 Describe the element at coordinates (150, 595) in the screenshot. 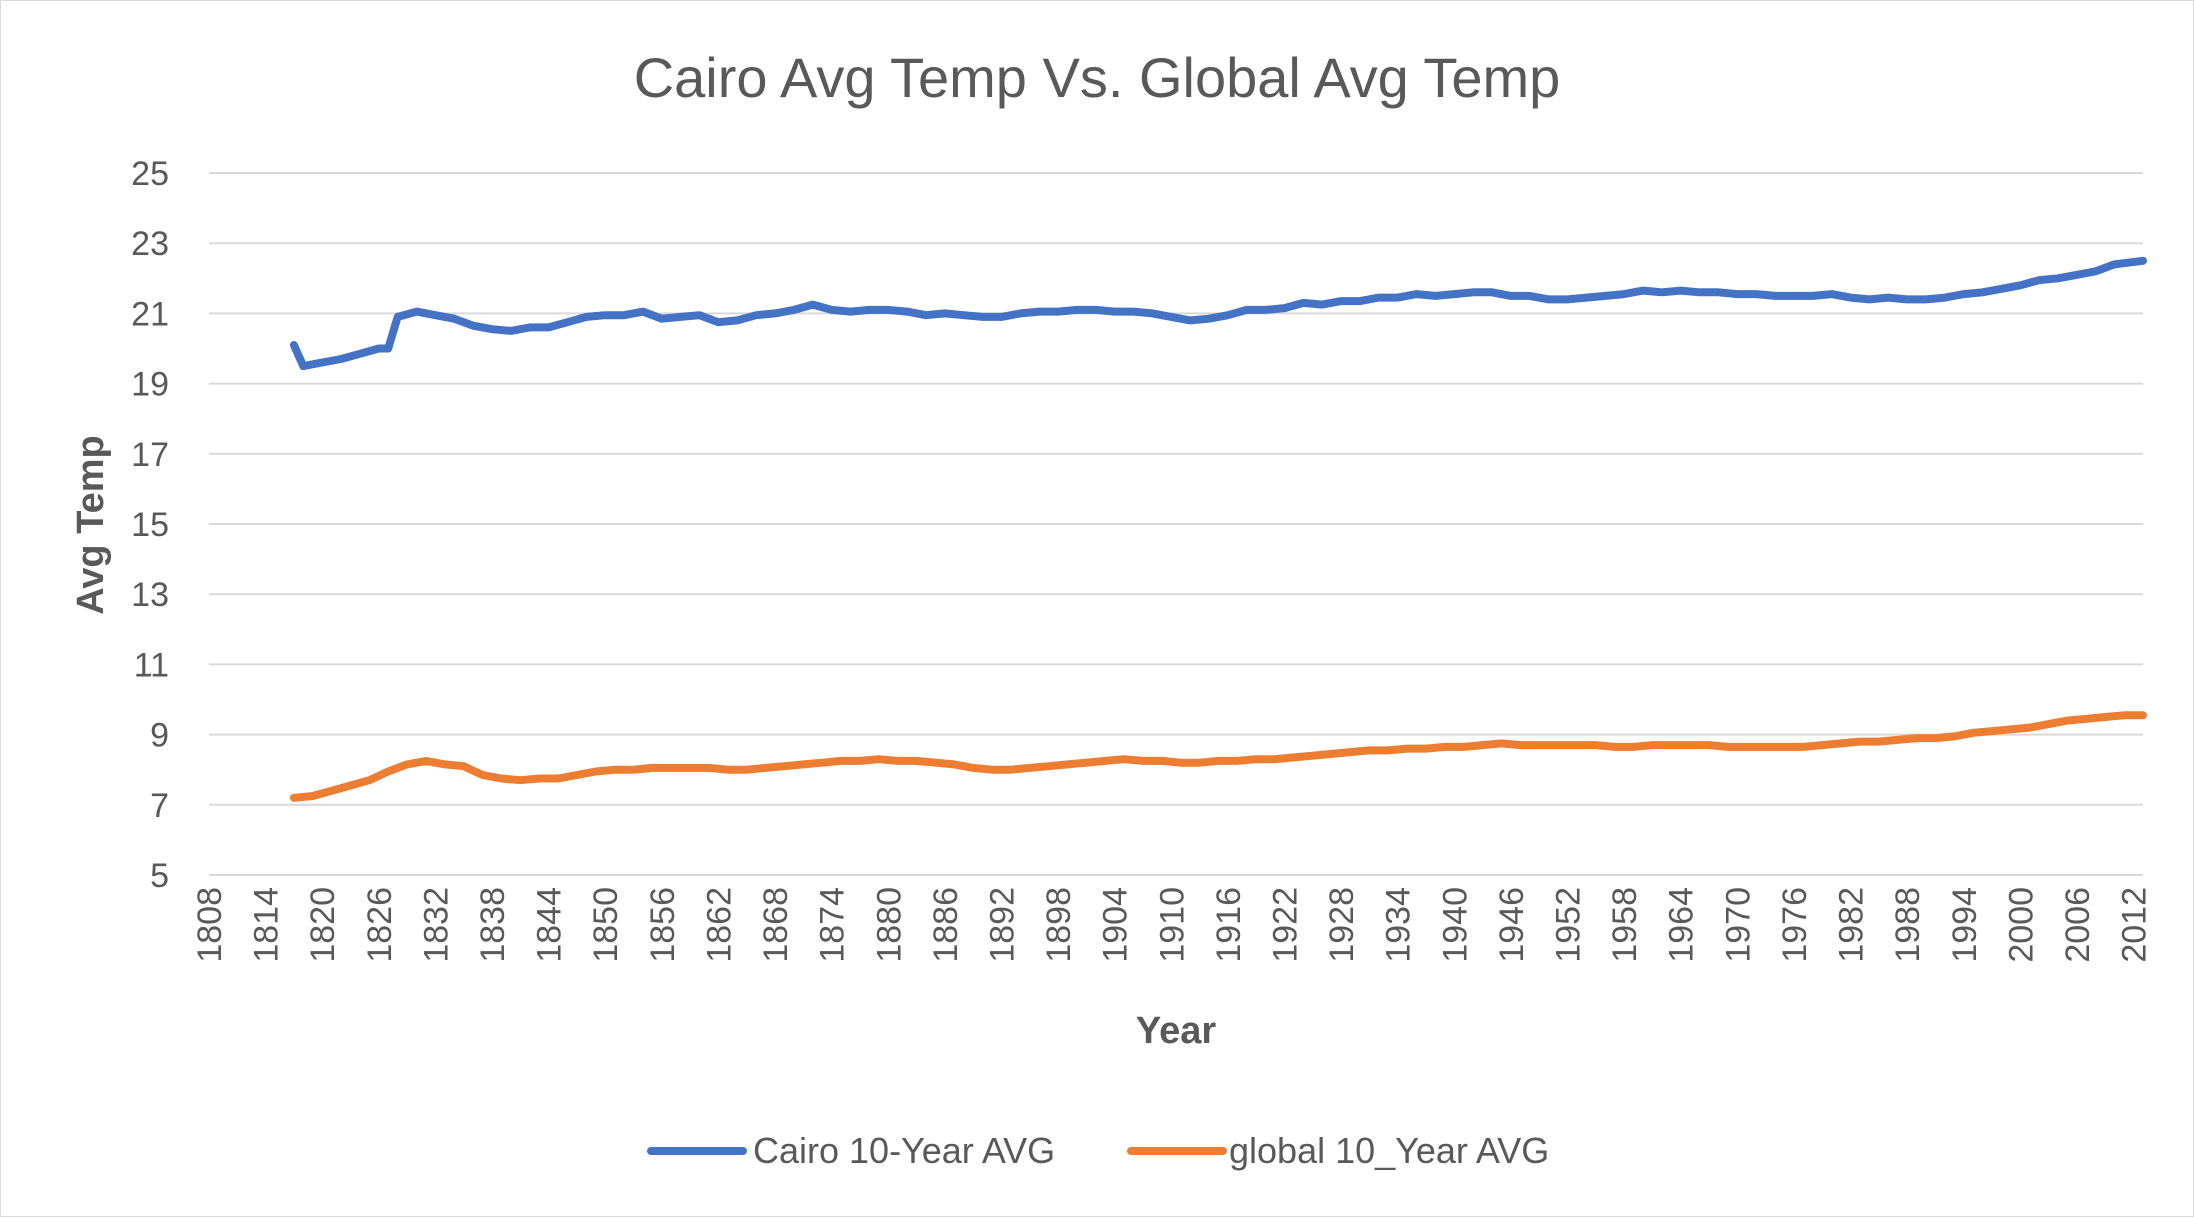

I see `y-tick-label: 13` at that location.